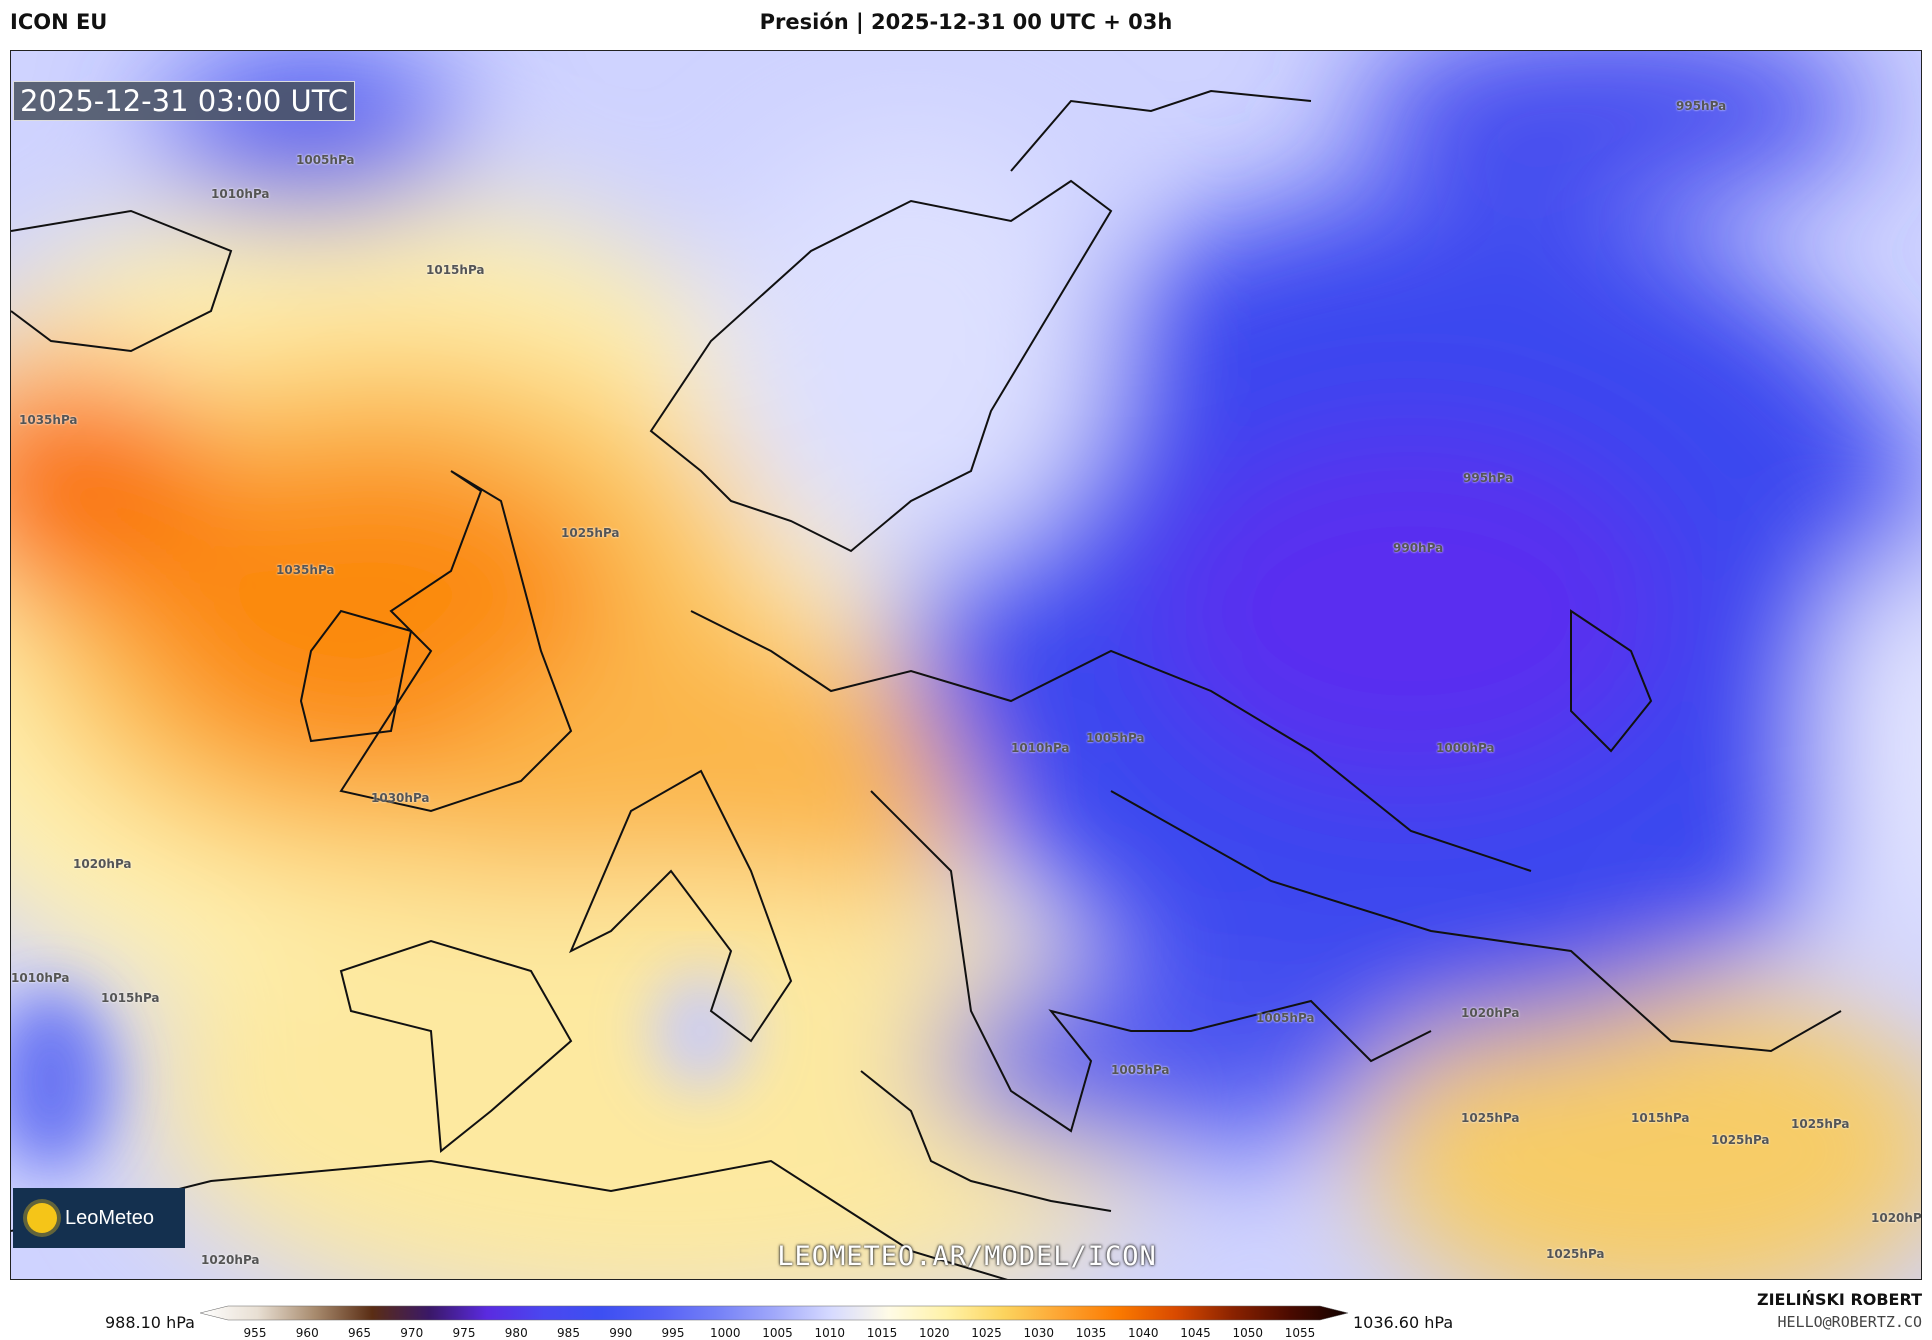 This screenshot has width=1932, height=1340. Describe the element at coordinates (777, 1333) in the screenshot. I see `colorbar-tick-label: 1005` at that location.